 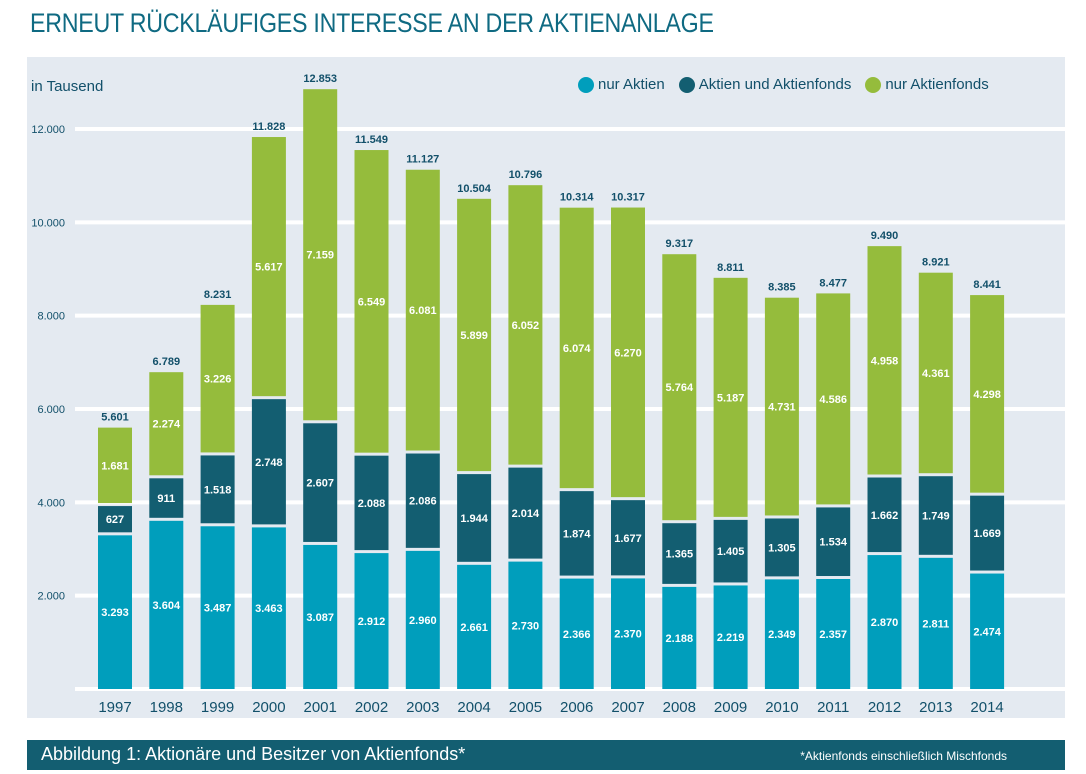 What do you see at coordinates (67, 86) in the screenshot?
I see `y-axis-unit-label: in Tausend` at bounding box center [67, 86].